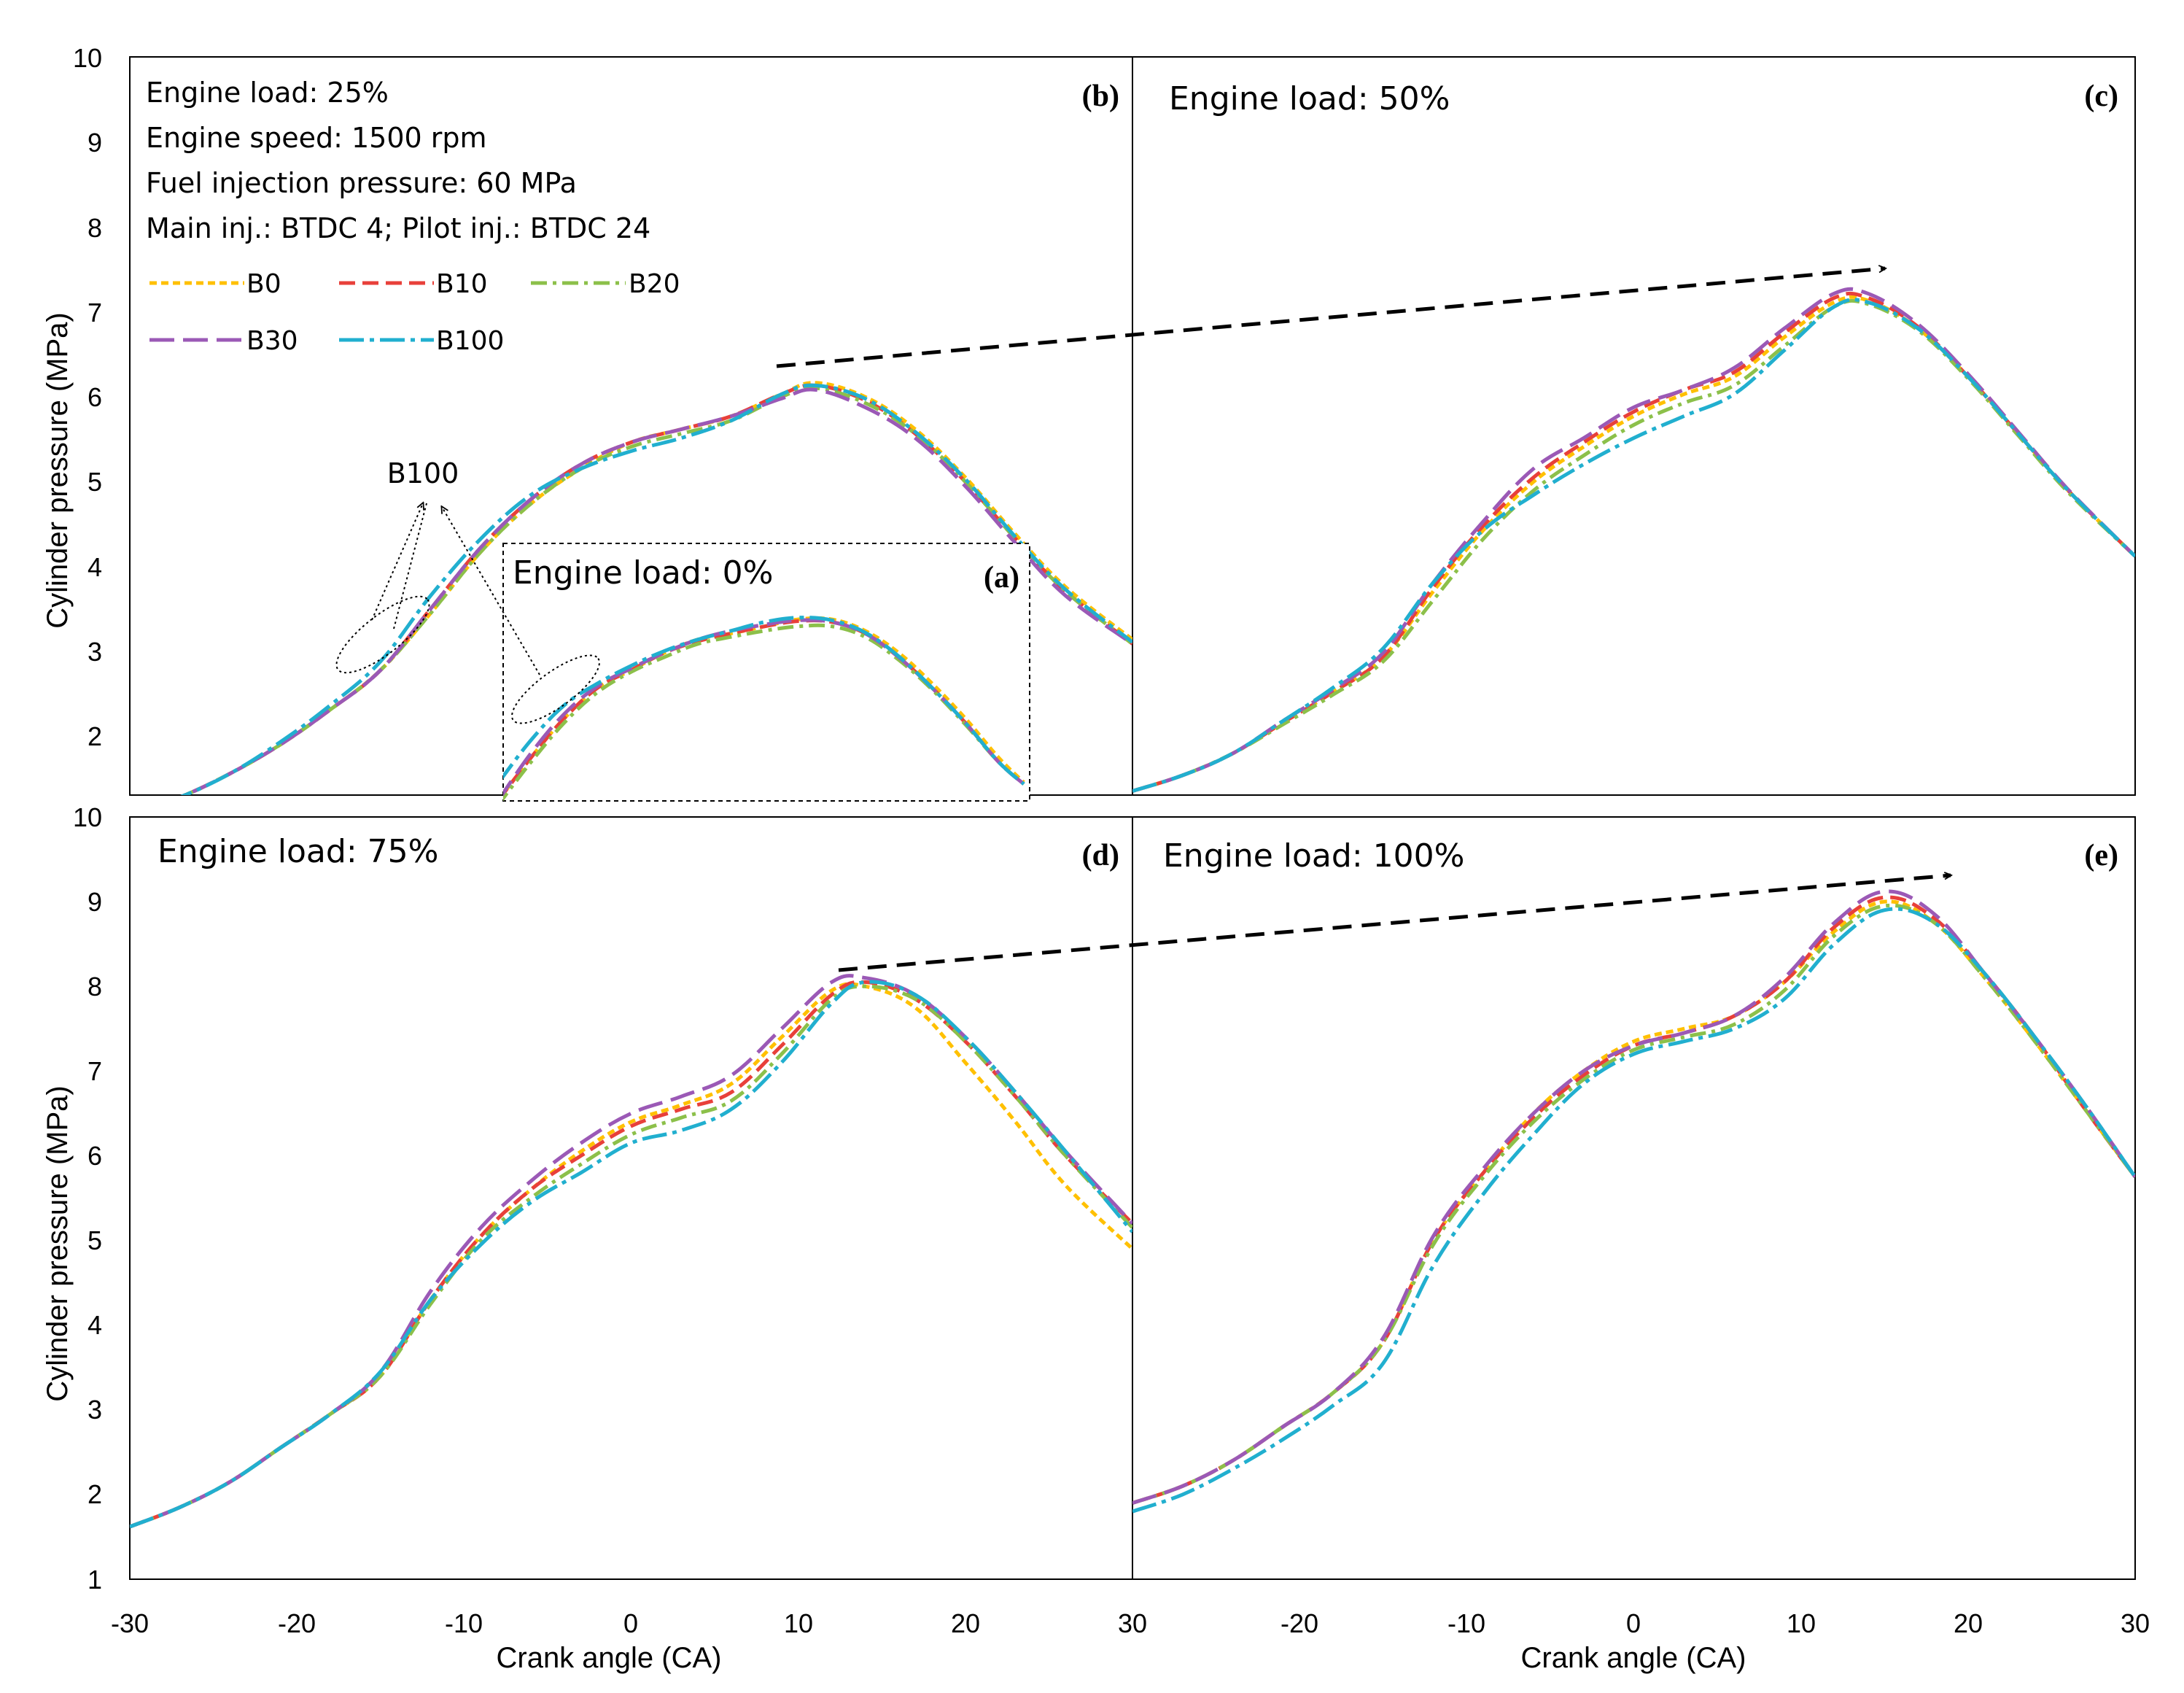  I want to click on series-line-c-b20, so click(1633, 545).